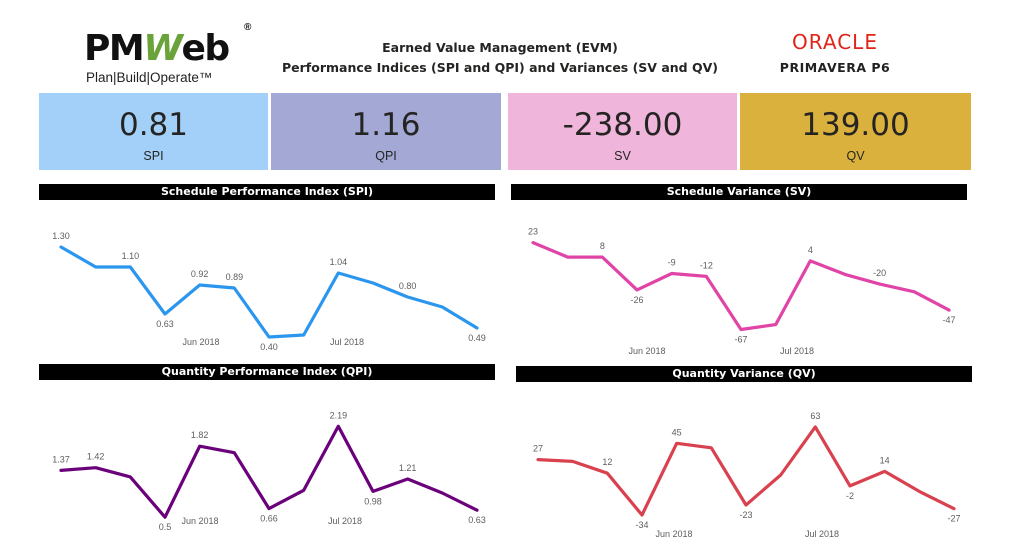 This screenshot has width=1024, height=555. Describe the element at coordinates (953, 519) in the screenshot. I see `data-label: -27` at that location.